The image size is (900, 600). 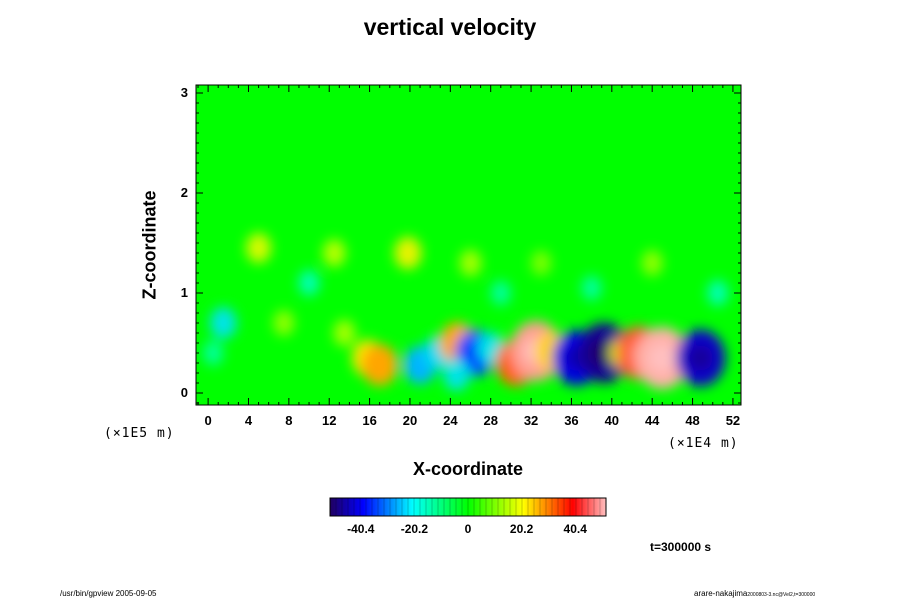 I want to click on colorbar-tick-label-2: 0, so click(x=468, y=529).